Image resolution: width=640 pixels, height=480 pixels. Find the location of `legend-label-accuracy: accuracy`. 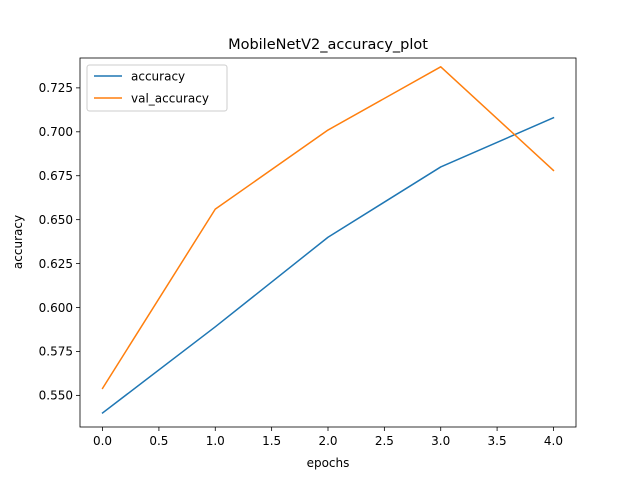

legend-label-accuracy: accuracy is located at coordinates (158, 76).